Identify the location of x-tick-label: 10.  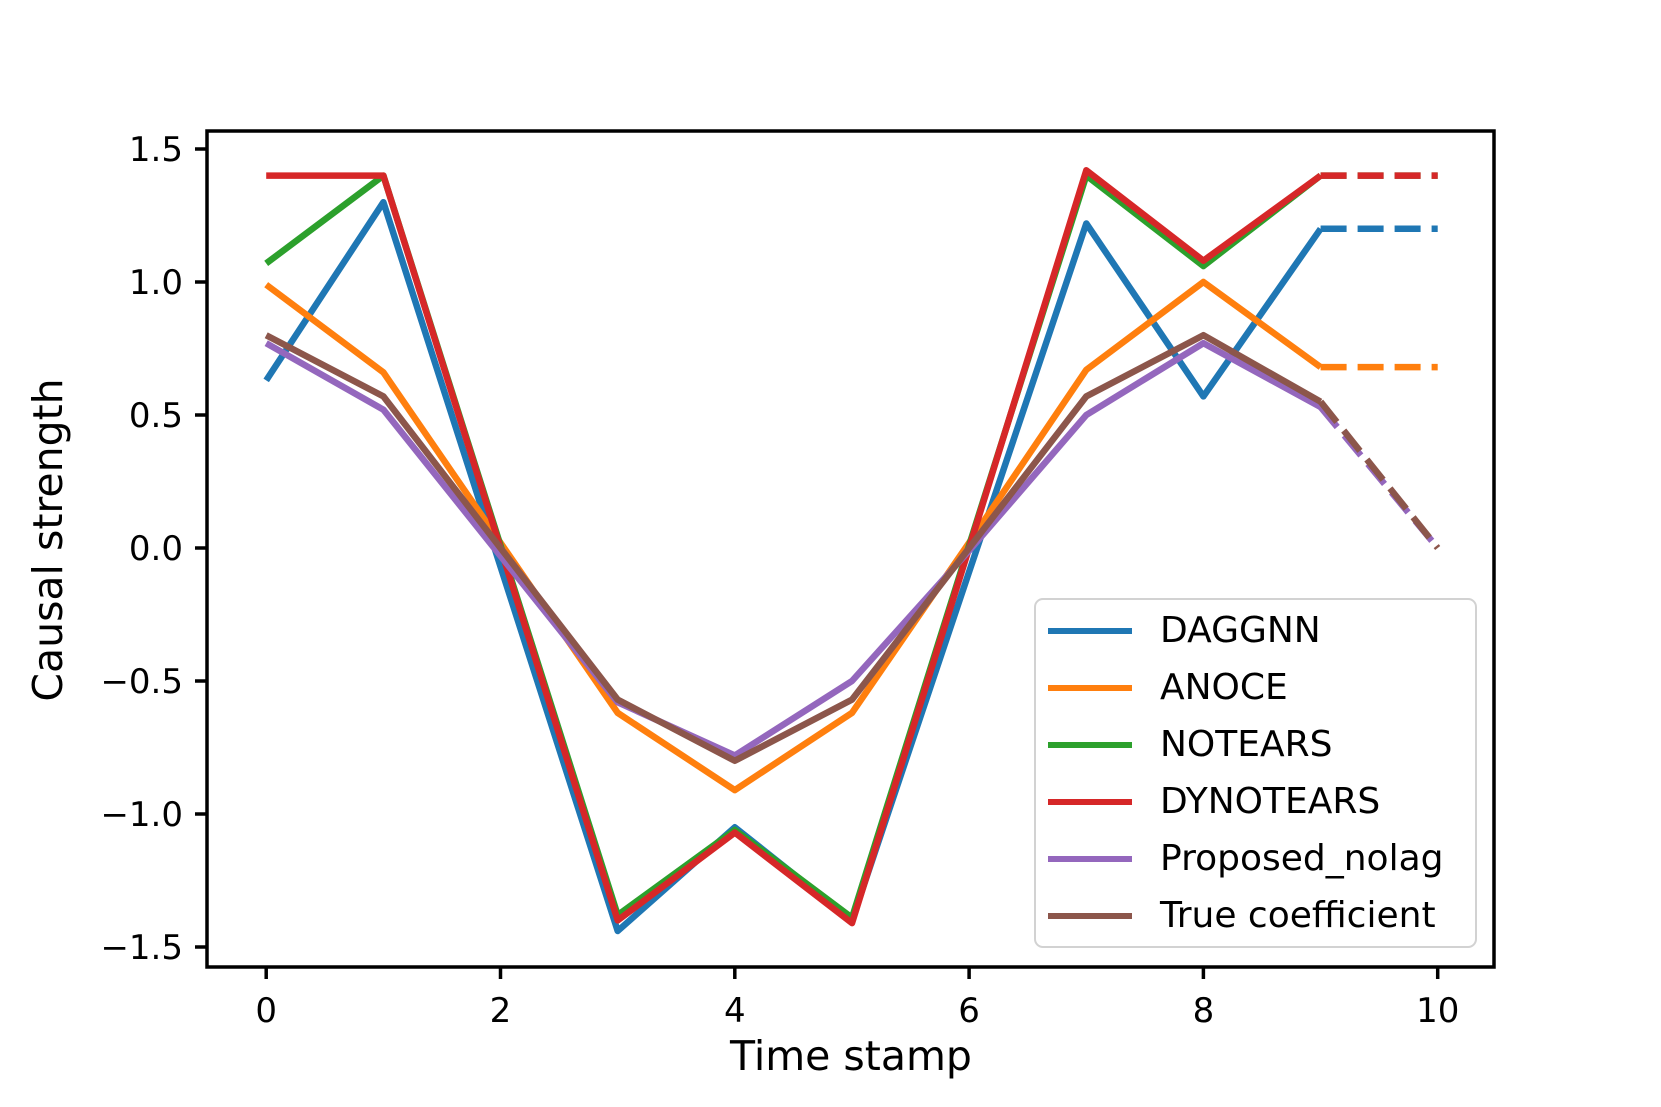
(1437, 1011).